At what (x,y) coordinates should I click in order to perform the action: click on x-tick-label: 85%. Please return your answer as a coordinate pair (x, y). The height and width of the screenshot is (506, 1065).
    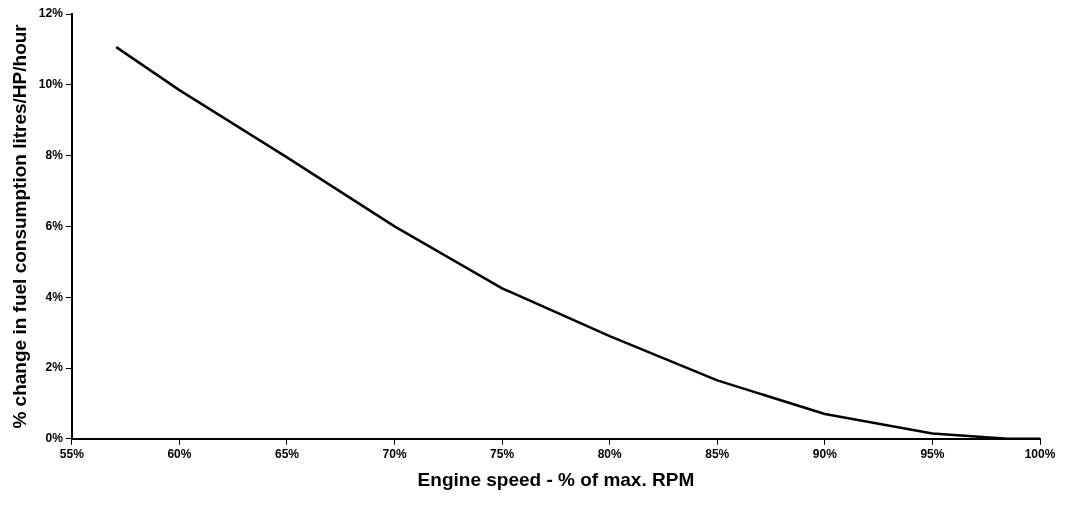
    Looking at the image, I should click on (717, 454).